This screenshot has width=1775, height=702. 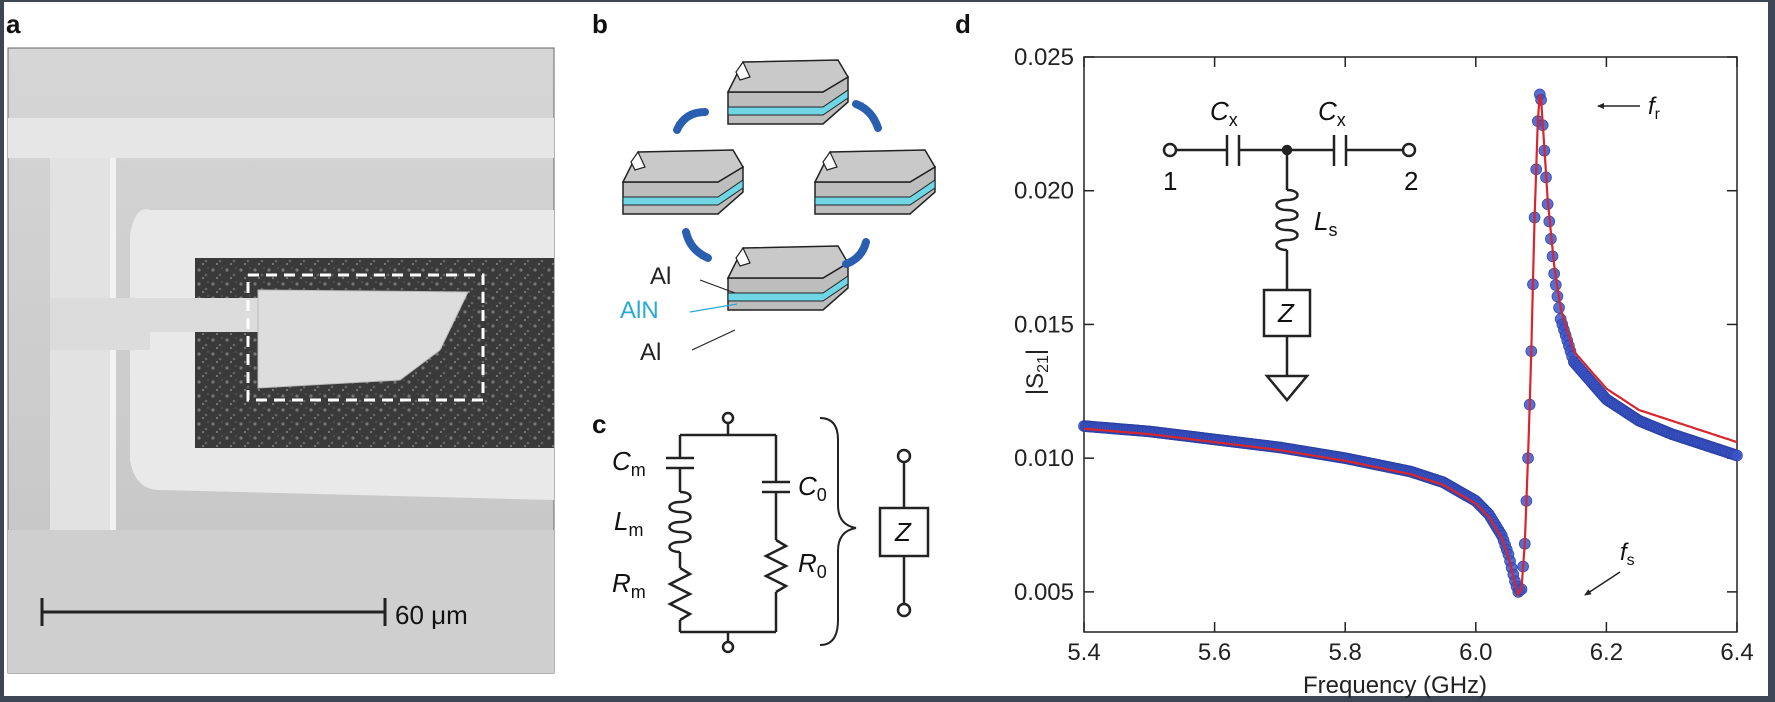 What do you see at coordinates (1654, 108) in the screenshot?
I see `fr-label: fr` at bounding box center [1654, 108].